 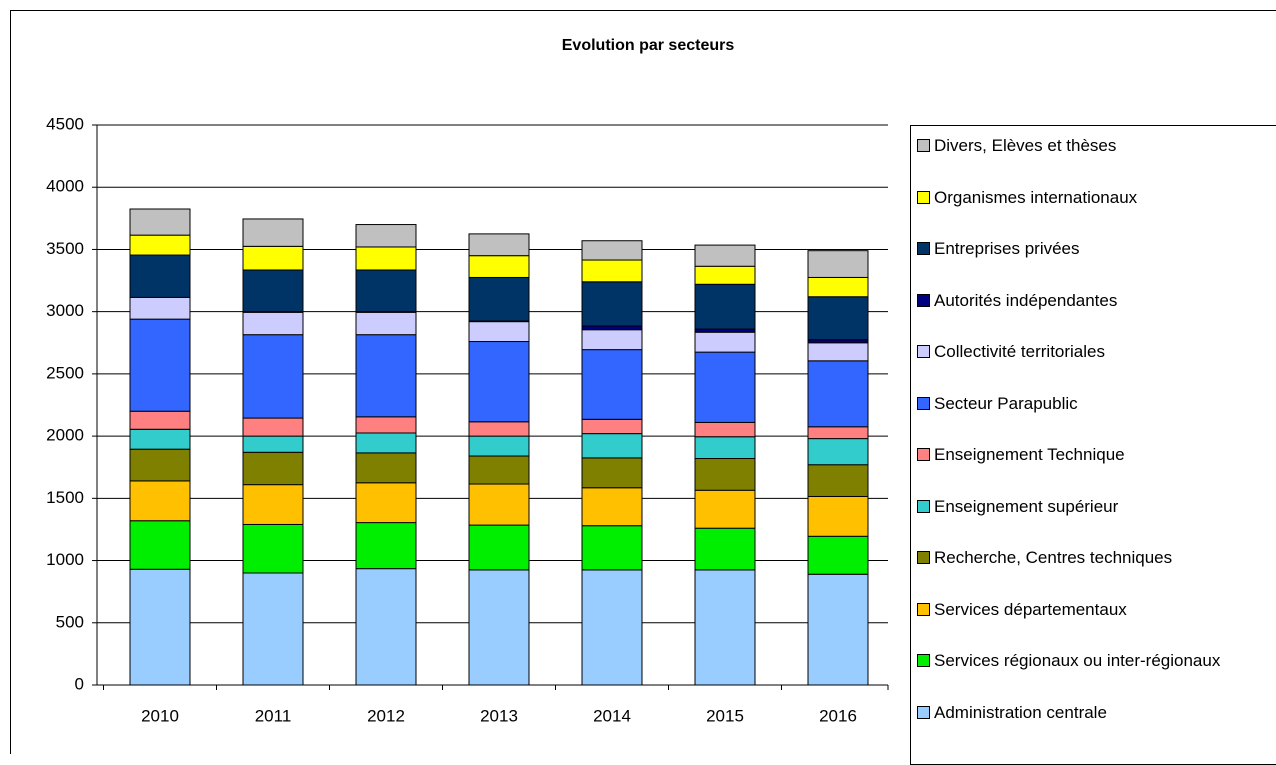 What do you see at coordinates (386, 715) in the screenshot?
I see `x-tick-label: 2012` at bounding box center [386, 715].